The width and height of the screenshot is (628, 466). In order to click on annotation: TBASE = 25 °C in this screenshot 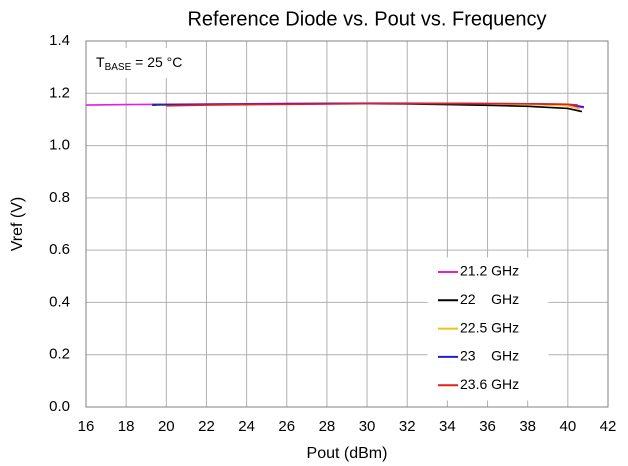, I will do `click(139, 63)`.